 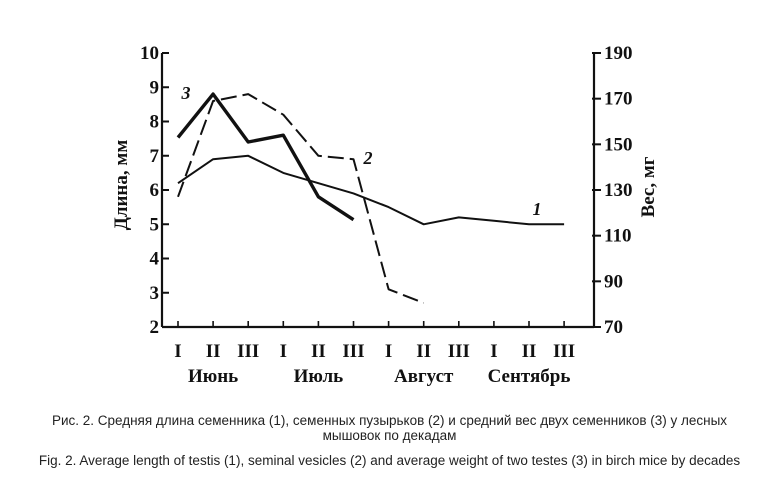 What do you see at coordinates (155, 327) in the screenshot?
I see `y-left-tick-label: 2` at bounding box center [155, 327].